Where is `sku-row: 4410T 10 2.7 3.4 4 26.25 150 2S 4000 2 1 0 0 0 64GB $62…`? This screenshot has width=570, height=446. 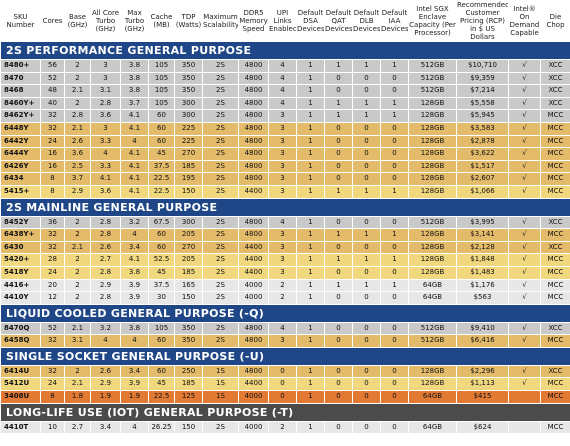
sku-row: 4410T 10 2.7 3.4 4 26.25 150 2S 4000 2 1 0 0 0 64GB $62… is located at coordinates (285, 427).